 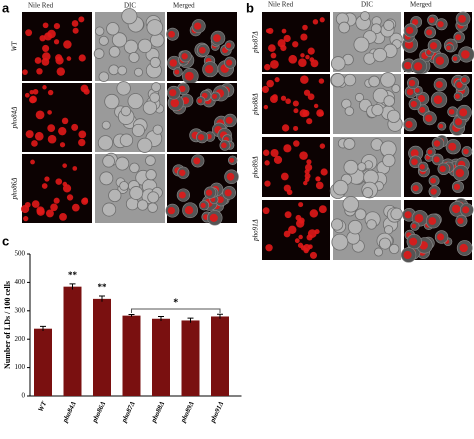 What do you see at coordinates (6, 7) in the screenshot?
I see `panel-label: a` at bounding box center [6, 7].